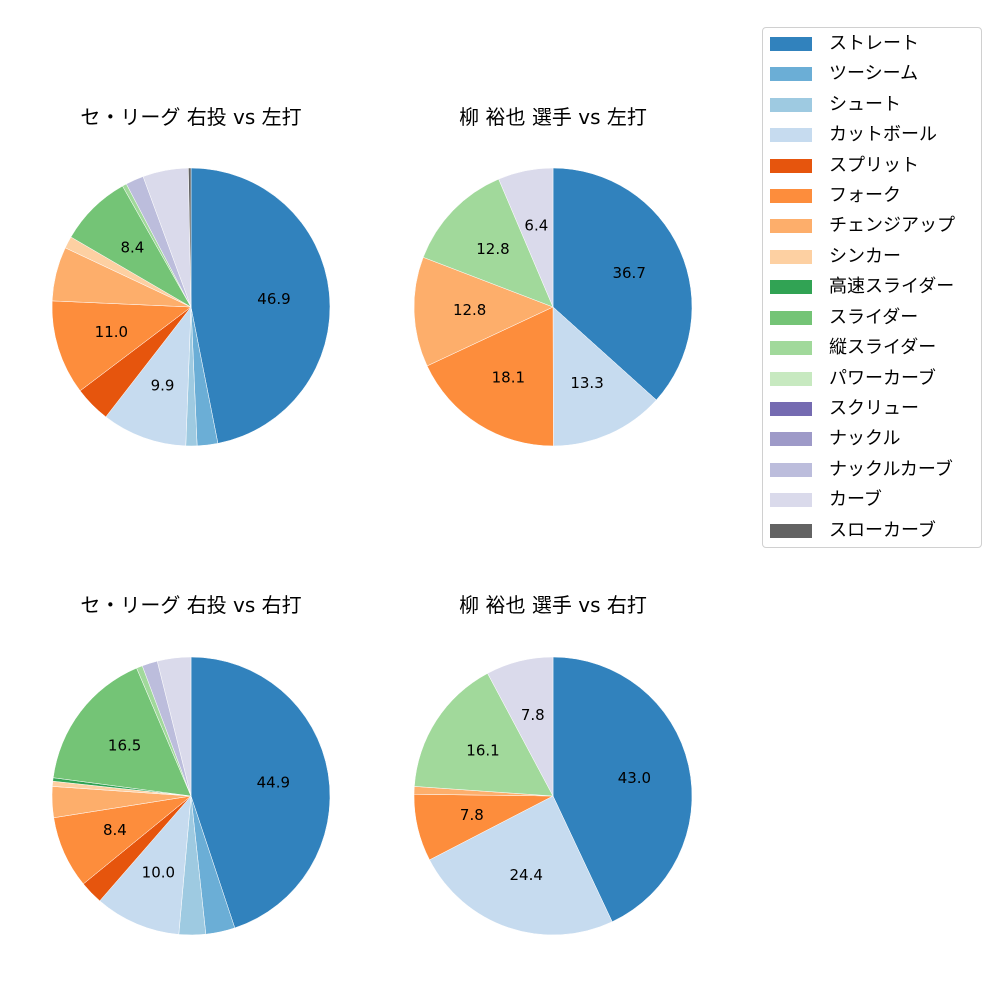  What do you see at coordinates (874, 73) in the screenshot?
I see `legend-label: ツーシーム` at bounding box center [874, 73].